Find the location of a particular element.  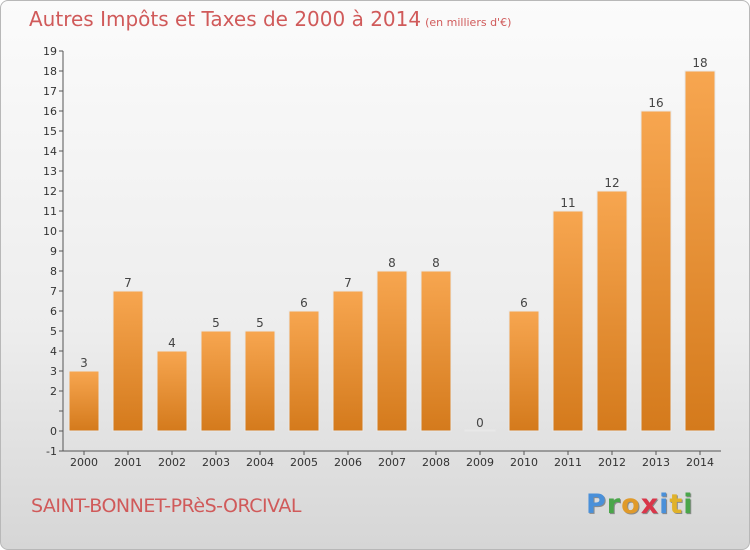

bar-value-label: 4 is located at coordinates (172, 343).